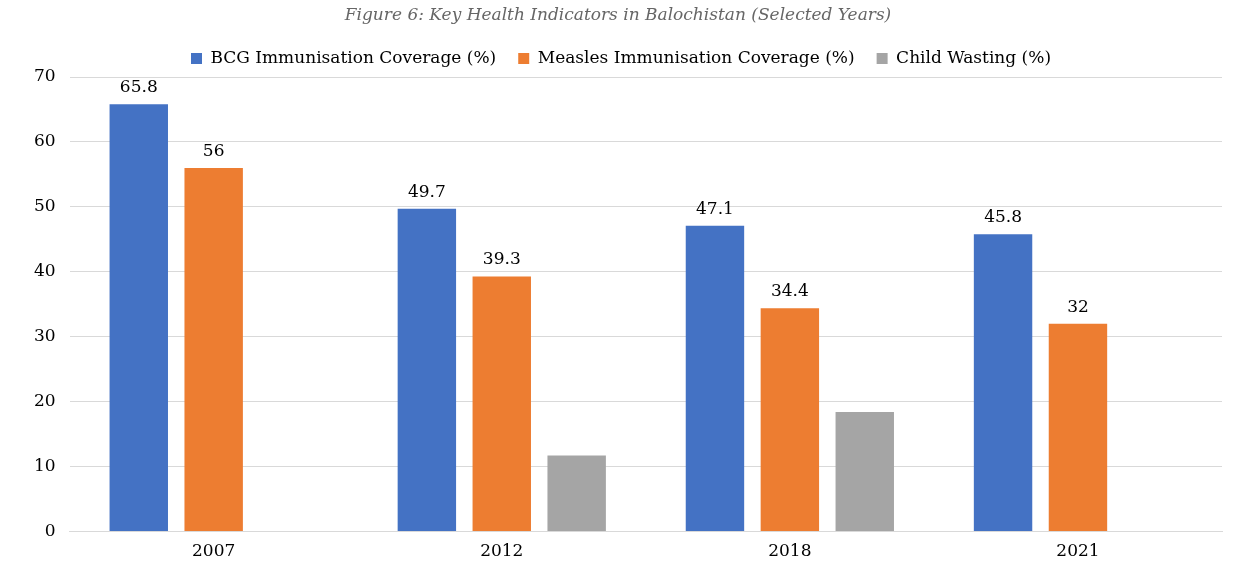 The width and height of the screenshot is (1236, 580). I want to click on data-label: 65.8, so click(138, 86).